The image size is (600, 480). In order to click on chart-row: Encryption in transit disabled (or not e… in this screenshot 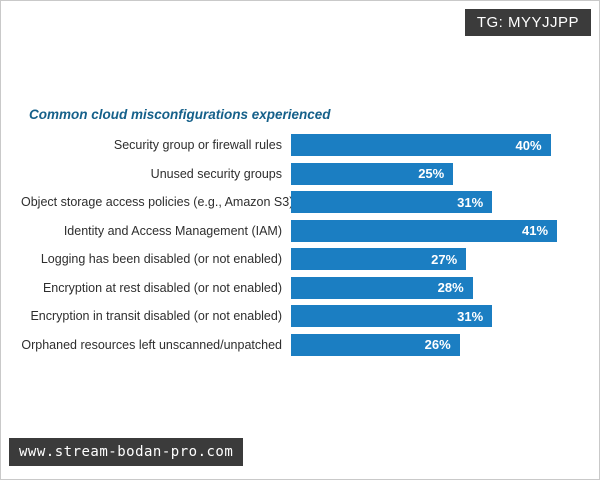, I will do `click(302, 316)`.